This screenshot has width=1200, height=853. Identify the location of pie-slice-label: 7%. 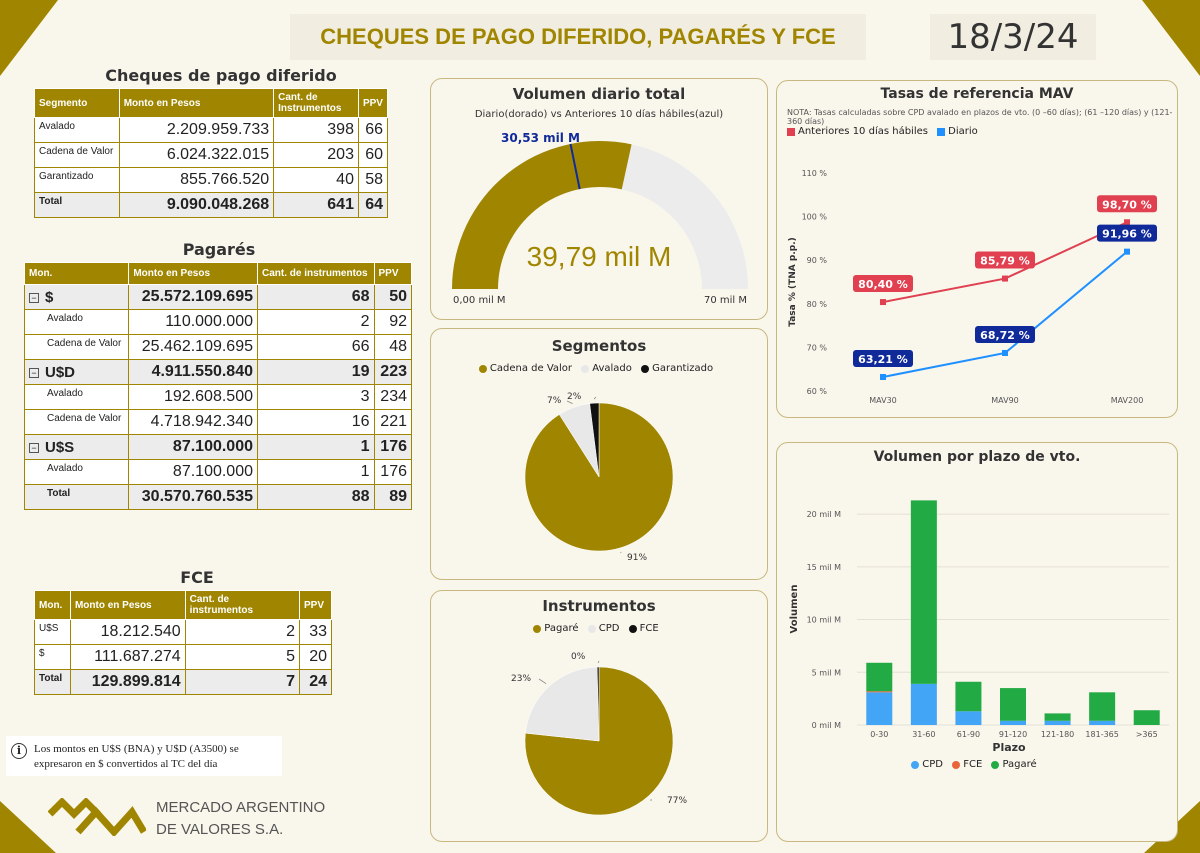
(554, 401).